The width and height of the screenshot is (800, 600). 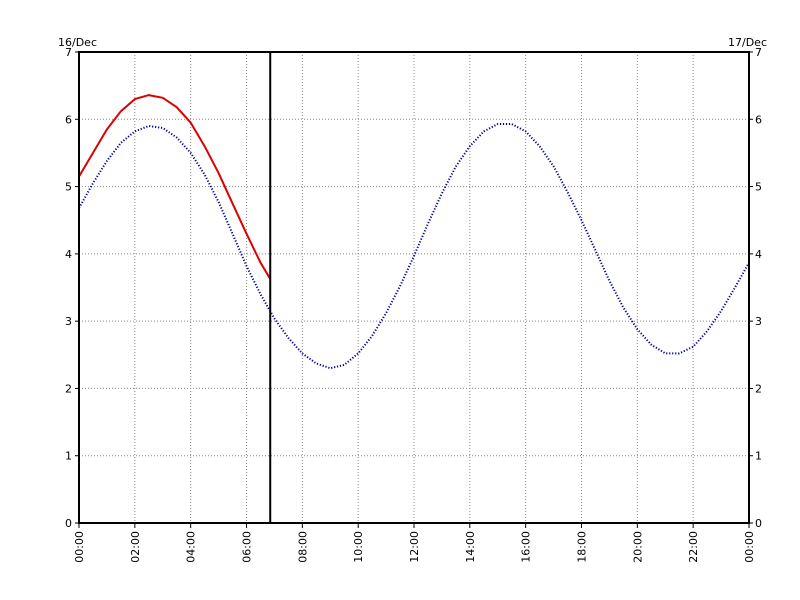 What do you see at coordinates (758, 523) in the screenshot?
I see `y-tick-label-right: 0` at bounding box center [758, 523].